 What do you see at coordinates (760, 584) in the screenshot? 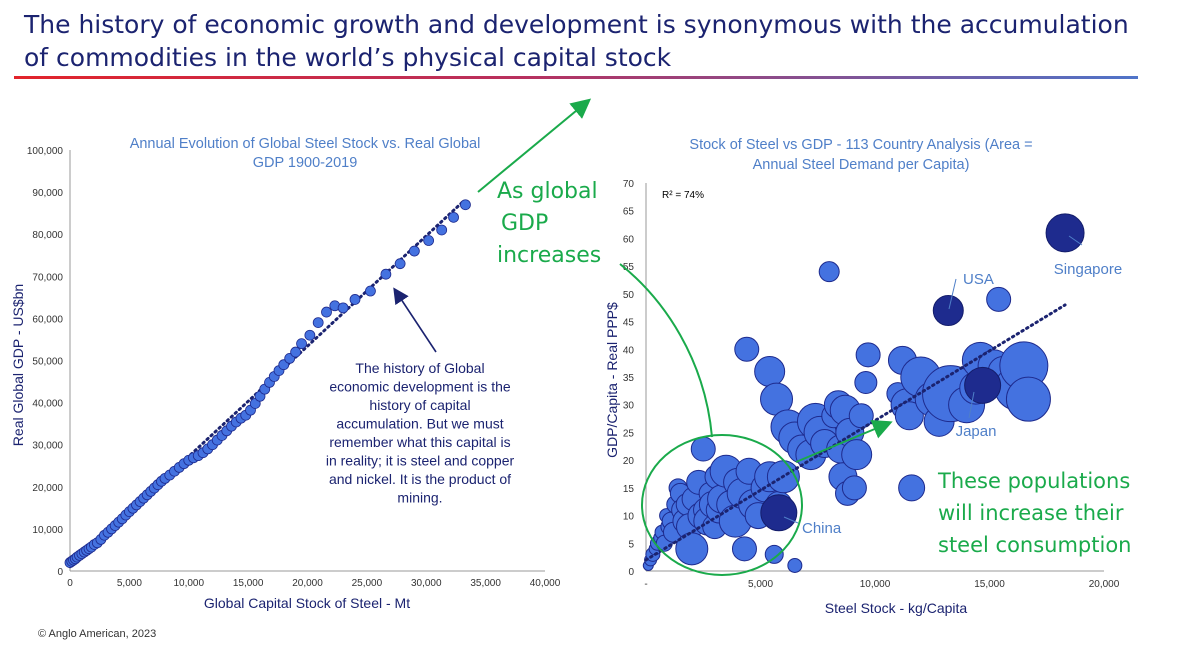
I see `right-x-tick-label: 5,000` at bounding box center [760, 584].